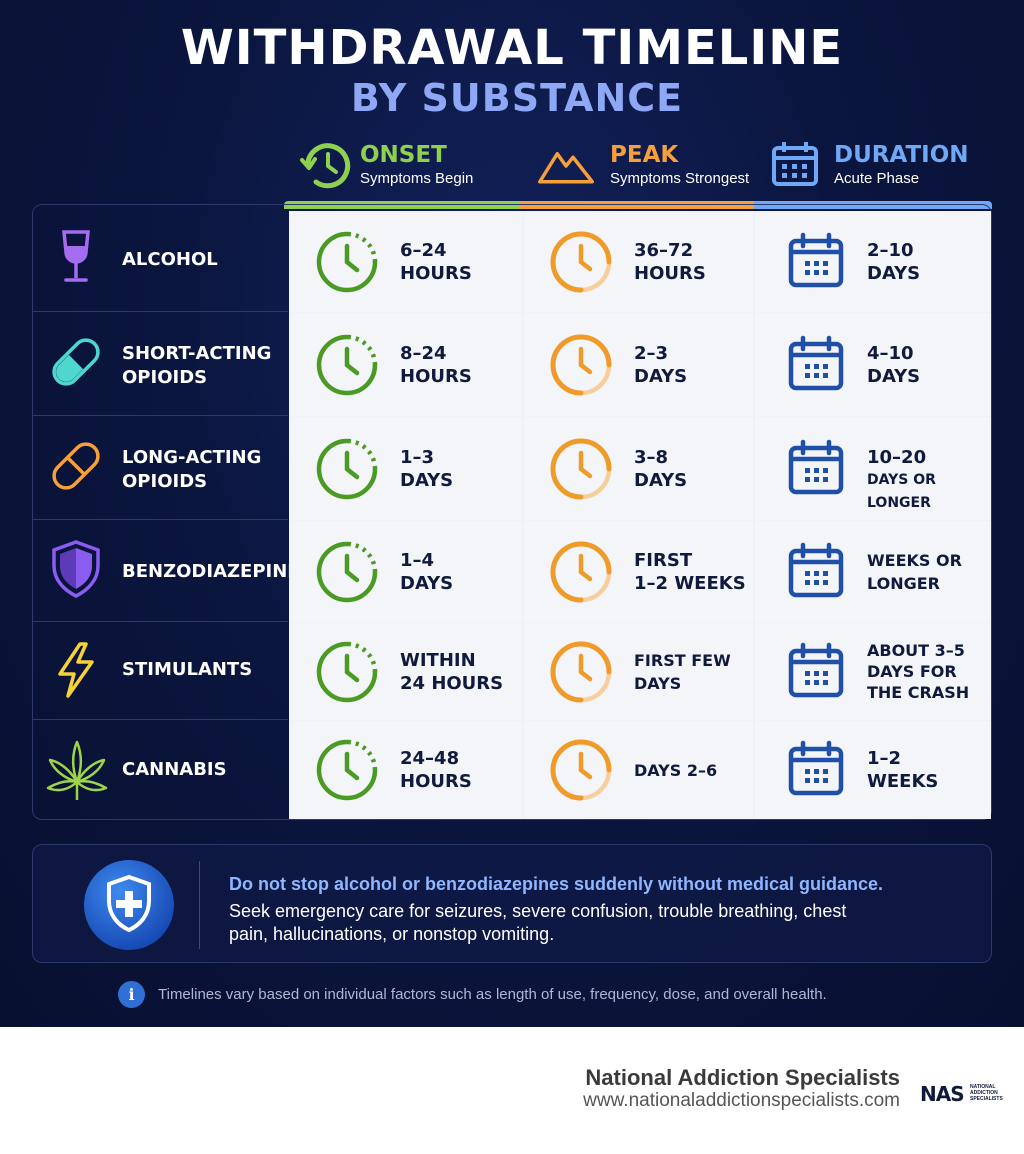 This screenshot has height=1154, width=1024. I want to click on value-line: WITHIN, so click(438, 660).